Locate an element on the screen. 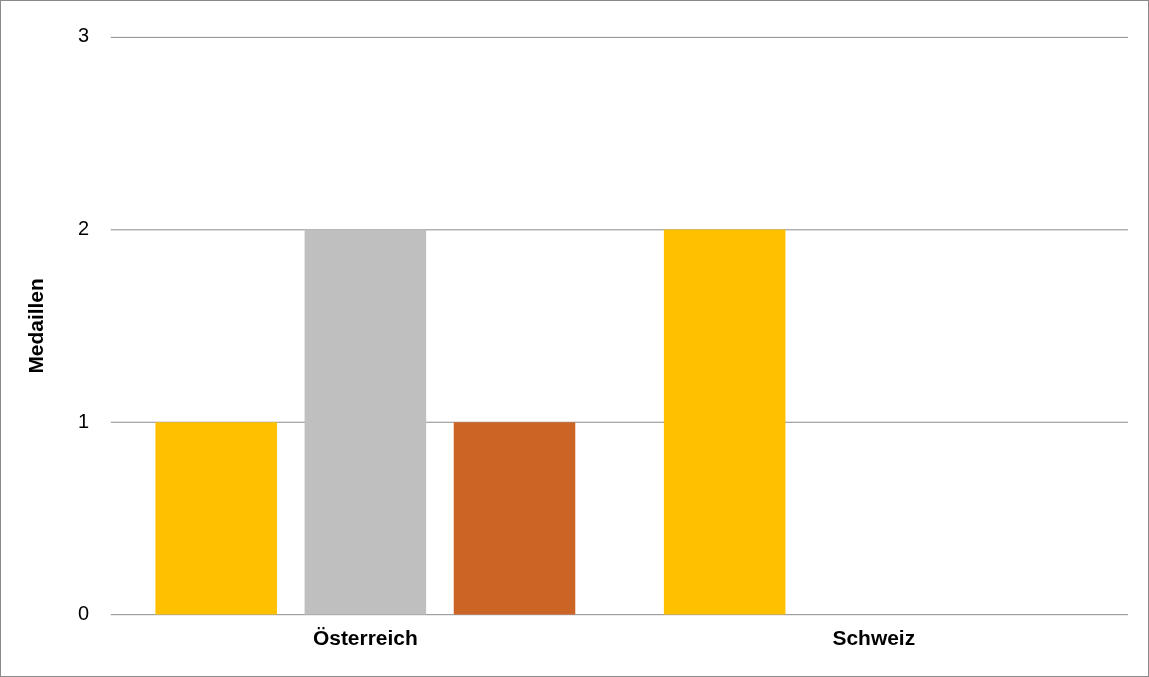 Image resolution: width=1149 pixels, height=677 pixels. y-tick-label: 1 is located at coordinates (84, 420).